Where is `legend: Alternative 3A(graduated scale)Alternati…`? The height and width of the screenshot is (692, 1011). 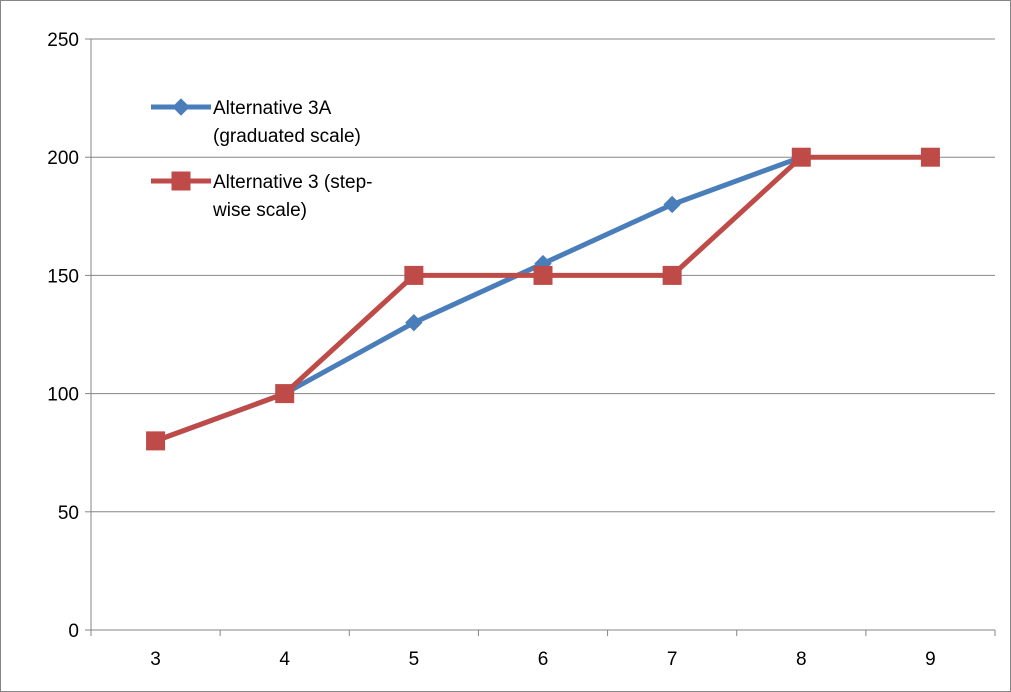
legend: Alternative 3A(graduated scale)Alternati… is located at coordinates (261, 159).